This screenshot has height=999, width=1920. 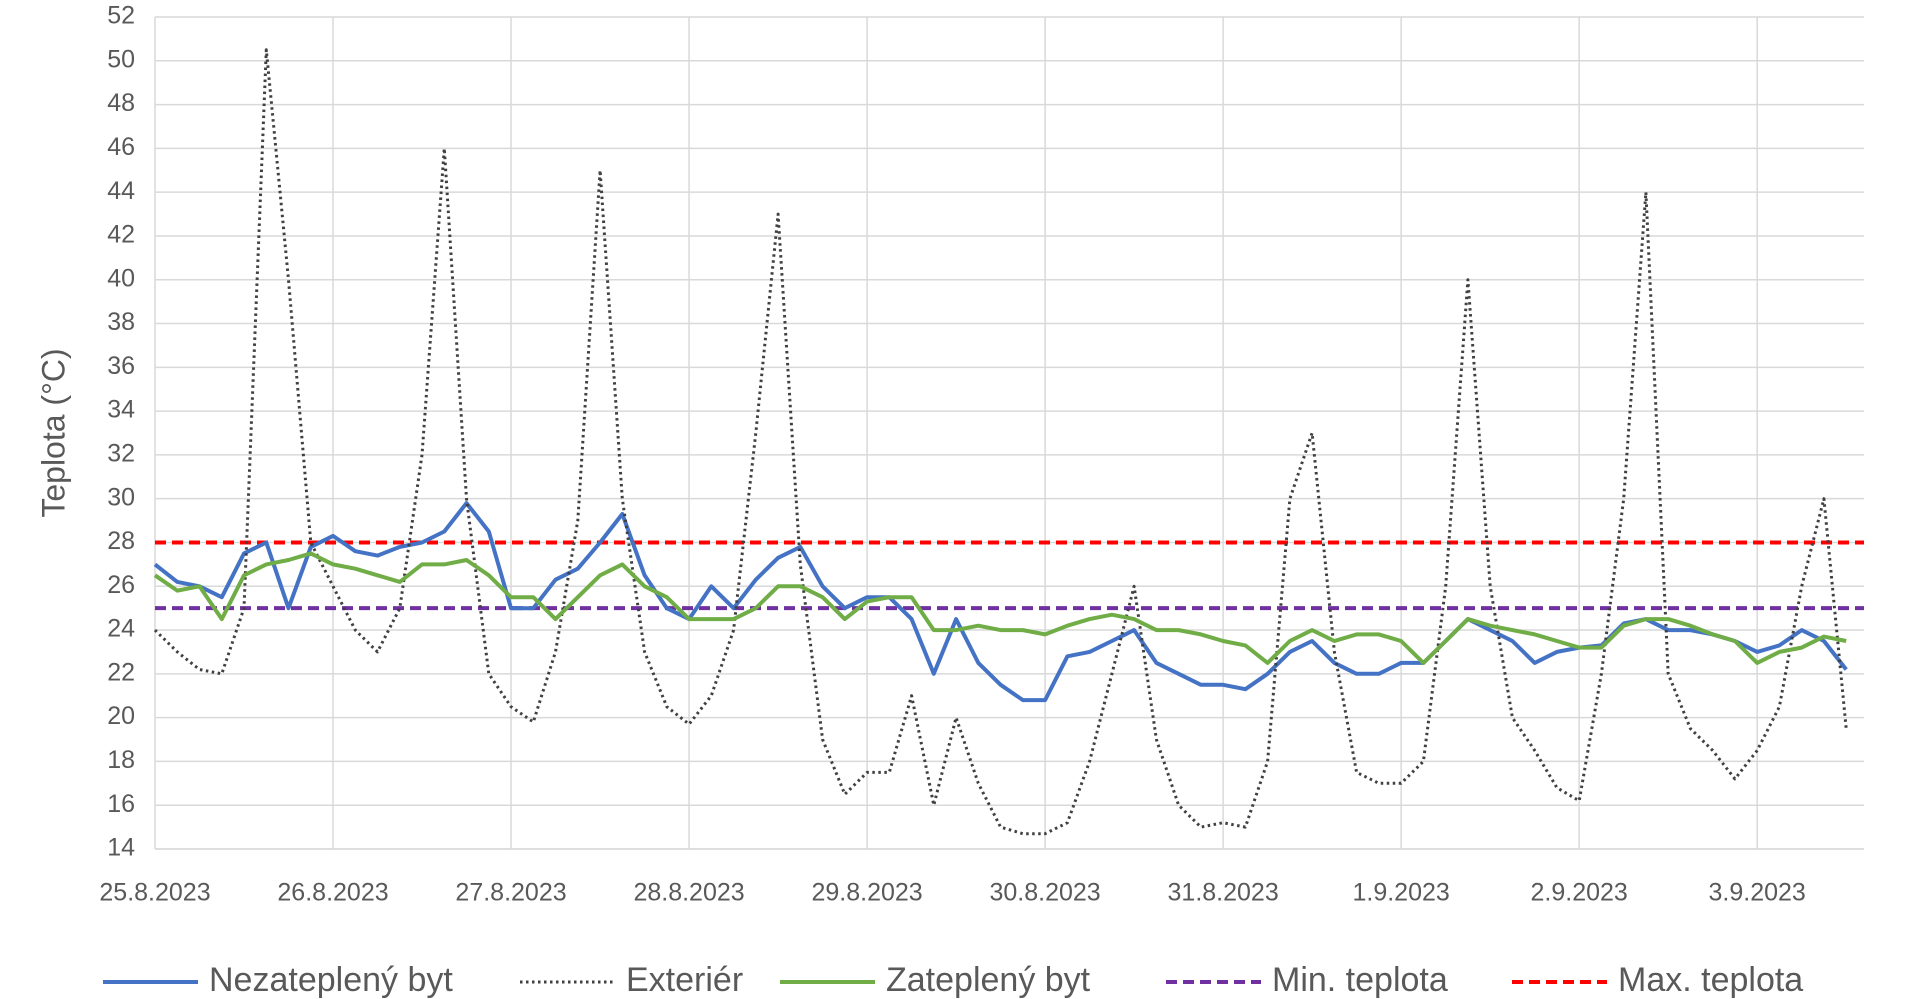 I want to click on x-tick-label: 30.8.2023, so click(x=1044, y=893).